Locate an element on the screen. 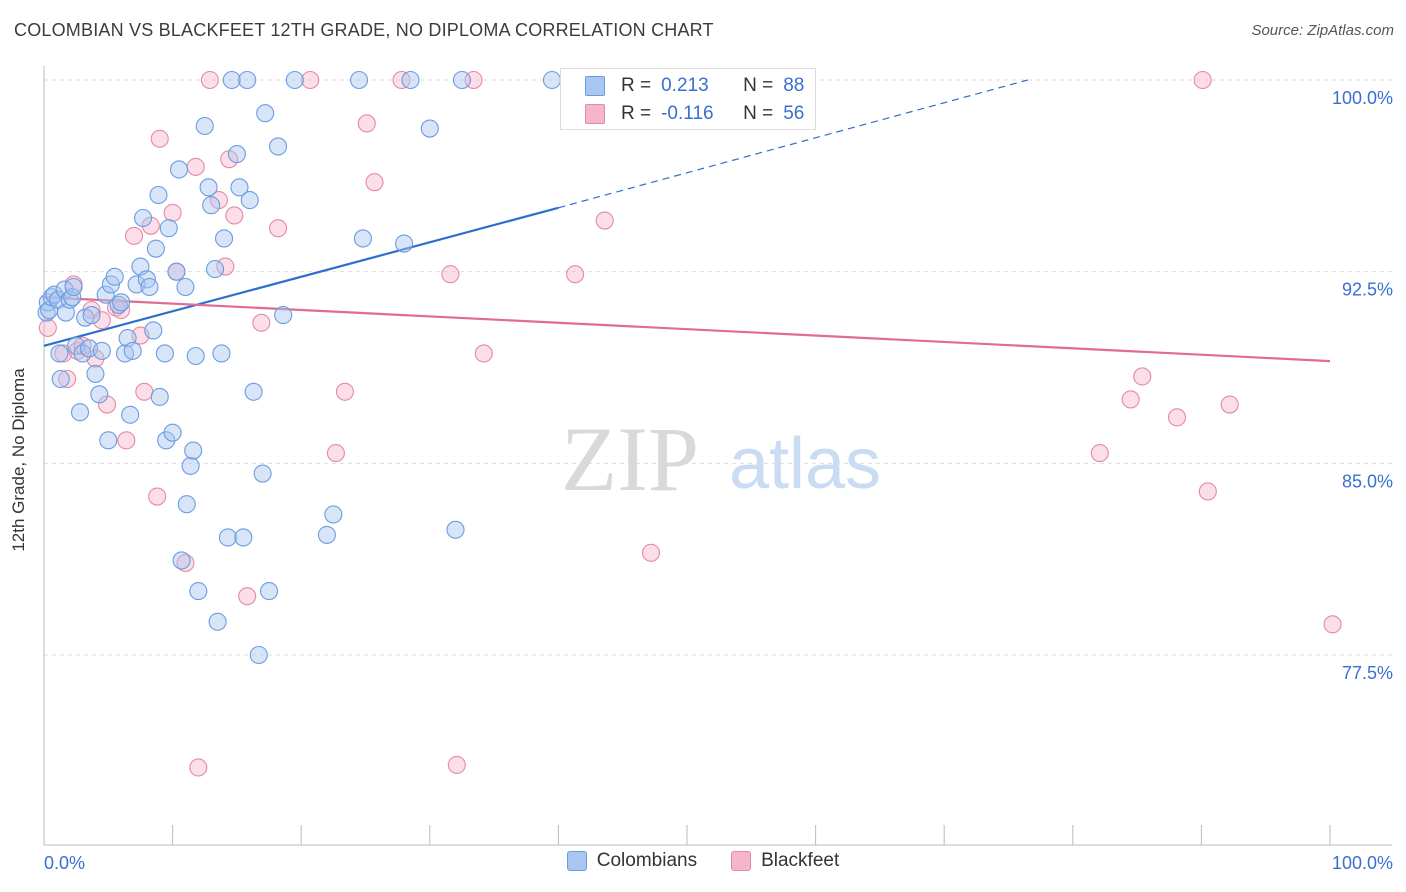  legend: Colombians Blackfeet is located at coordinates (703, 861).